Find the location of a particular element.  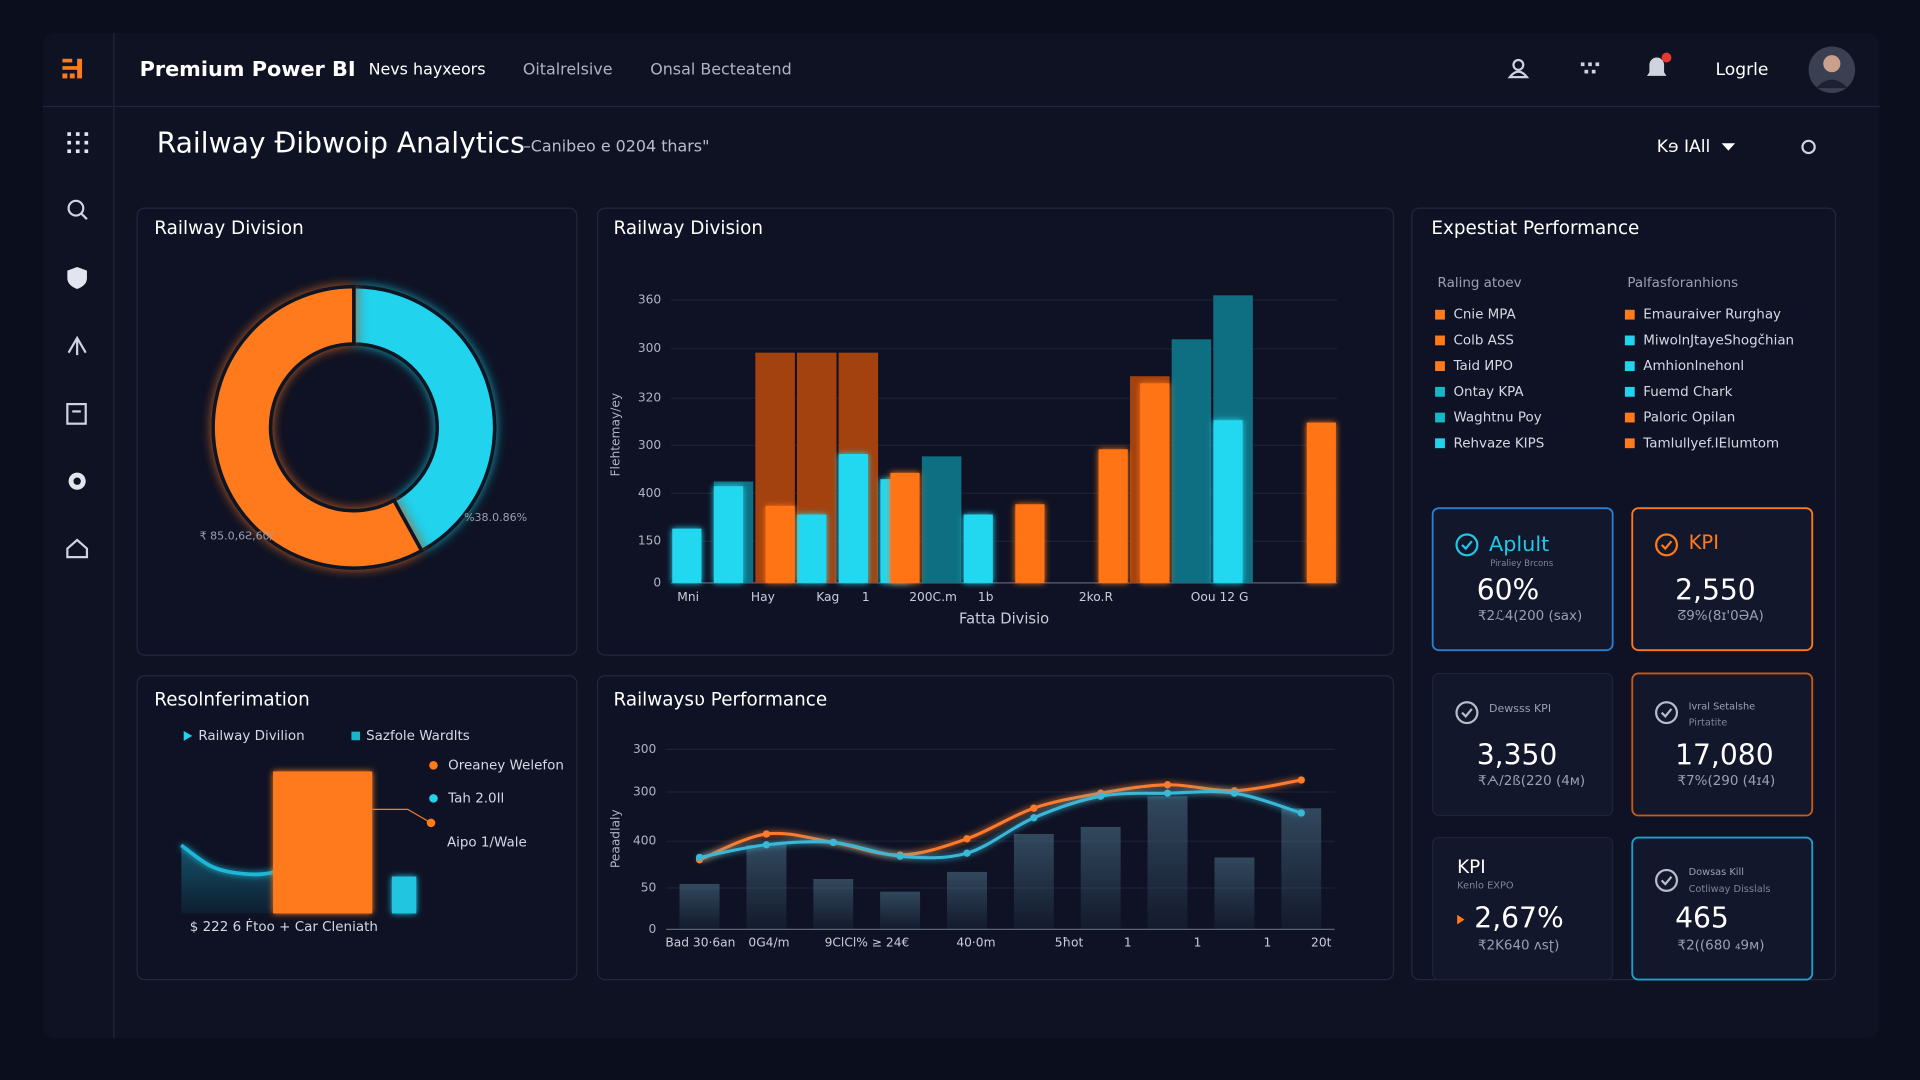

sidebar-search is located at coordinates (77, 209).